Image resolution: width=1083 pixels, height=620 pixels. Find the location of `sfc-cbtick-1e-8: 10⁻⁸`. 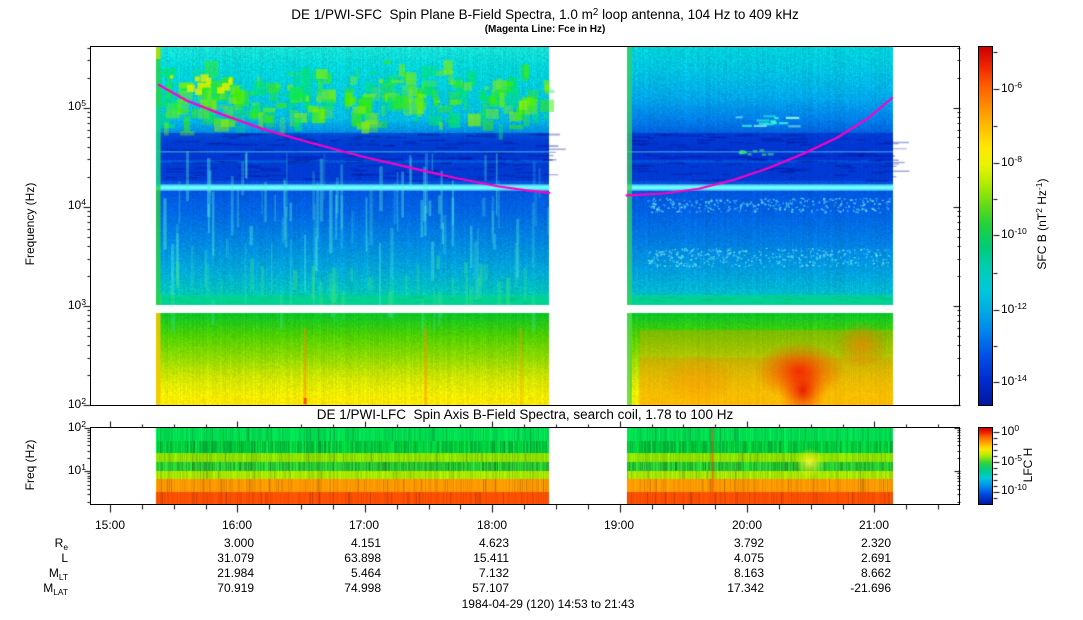

sfc-cbtick-1e-8: 10⁻⁸ is located at coordinates (1012, 161).